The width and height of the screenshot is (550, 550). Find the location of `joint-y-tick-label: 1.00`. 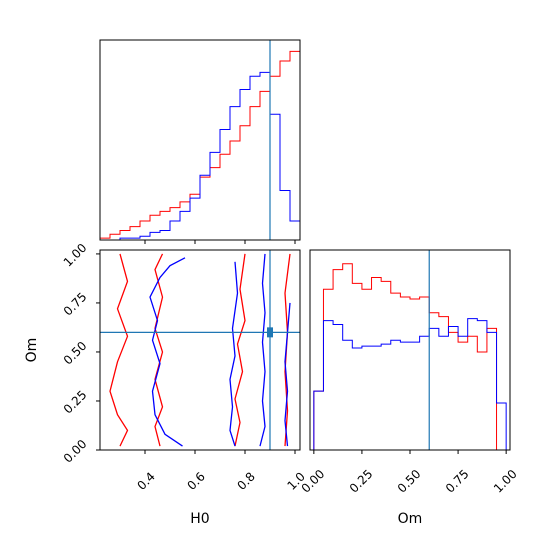

joint-y-tick-label: 1.00 is located at coordinates (75, 255).